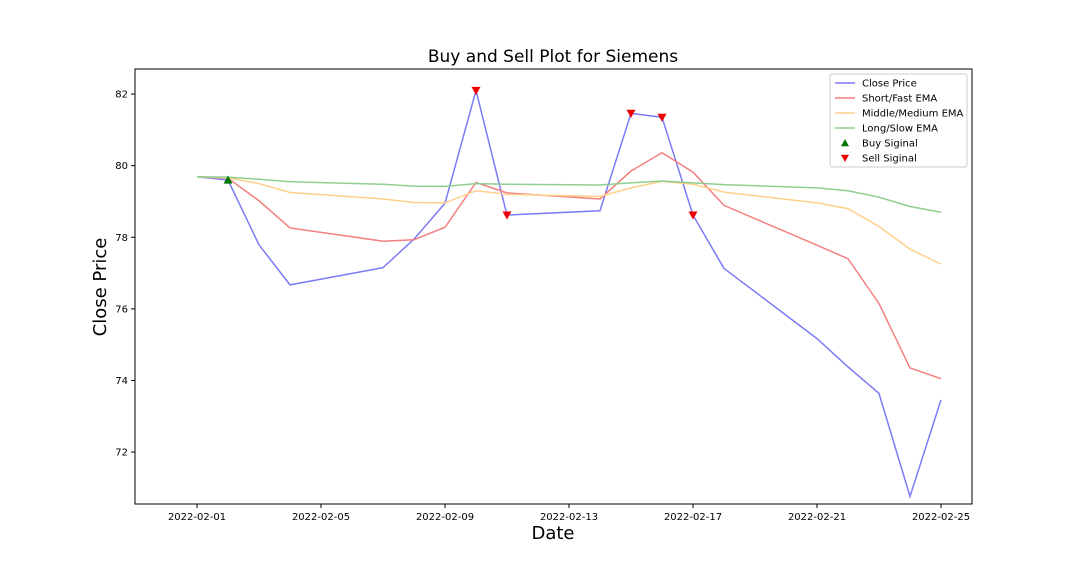  I want to click on y-tick-label-2: 76, so click(121, 309).